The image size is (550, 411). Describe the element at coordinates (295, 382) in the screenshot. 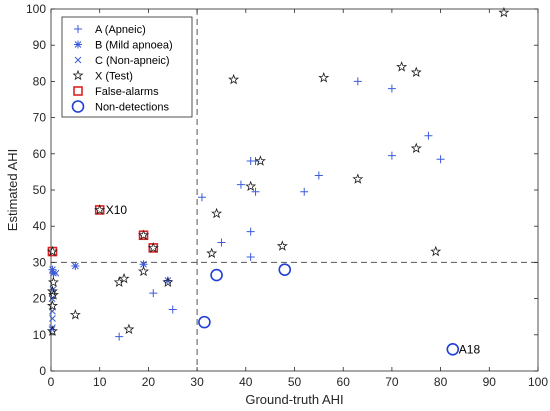

I see `x-tick-label: 50` at that location.